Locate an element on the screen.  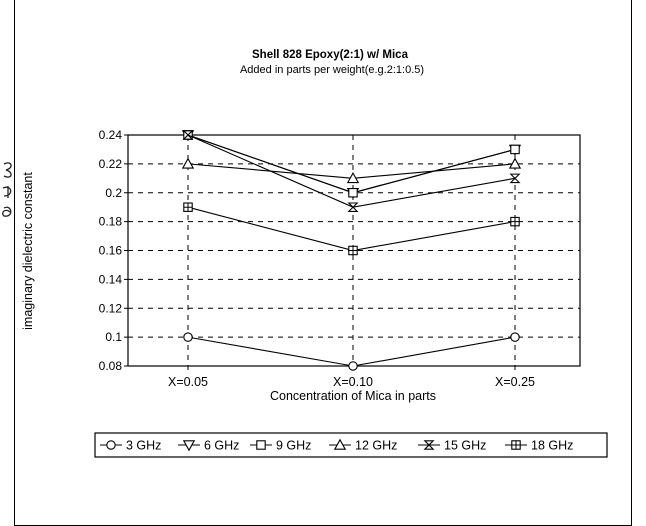
y-tick-label: 0.18 is located at coordinates (111, 222).